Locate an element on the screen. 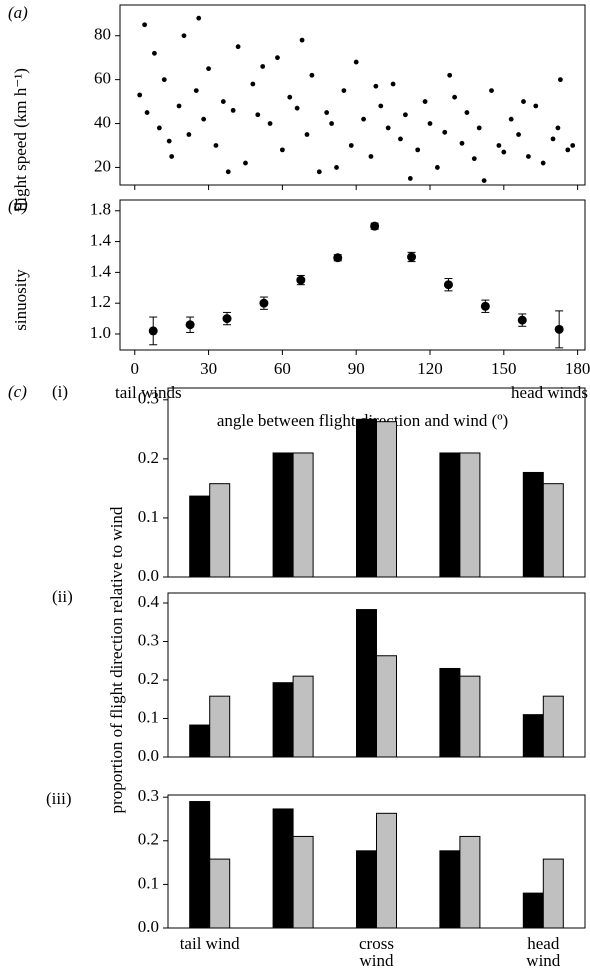 The image size is (590, 970). panel-label: (c) is located at coordinates (17, 391).